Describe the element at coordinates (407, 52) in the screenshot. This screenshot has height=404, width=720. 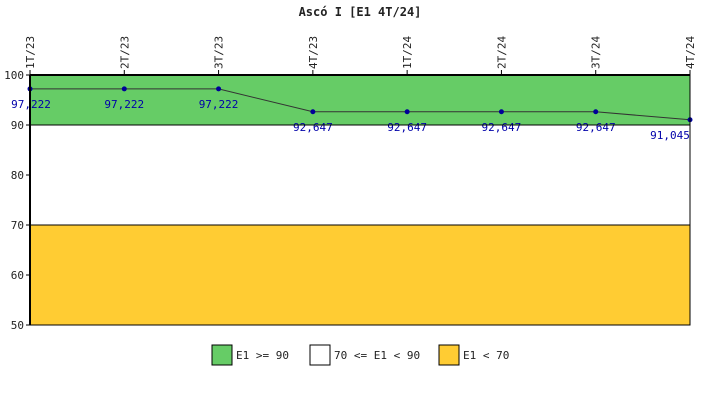
I see `x-tick-label: 1T/24` at that location.